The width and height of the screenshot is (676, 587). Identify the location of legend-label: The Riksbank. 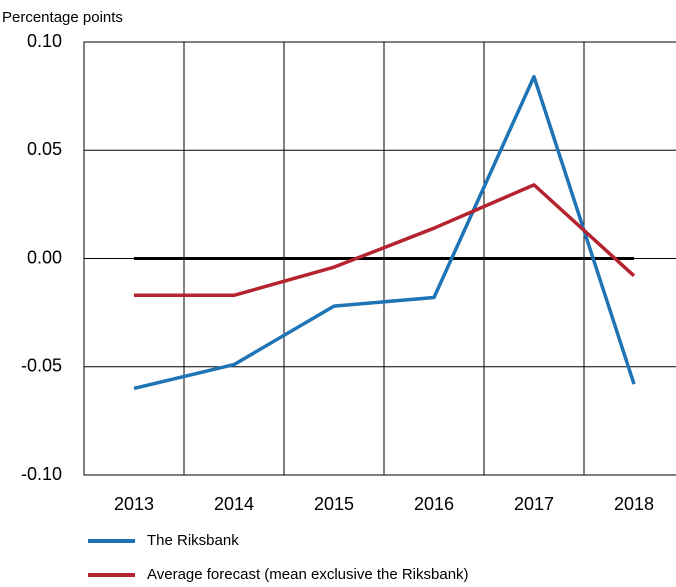
(193, 540).